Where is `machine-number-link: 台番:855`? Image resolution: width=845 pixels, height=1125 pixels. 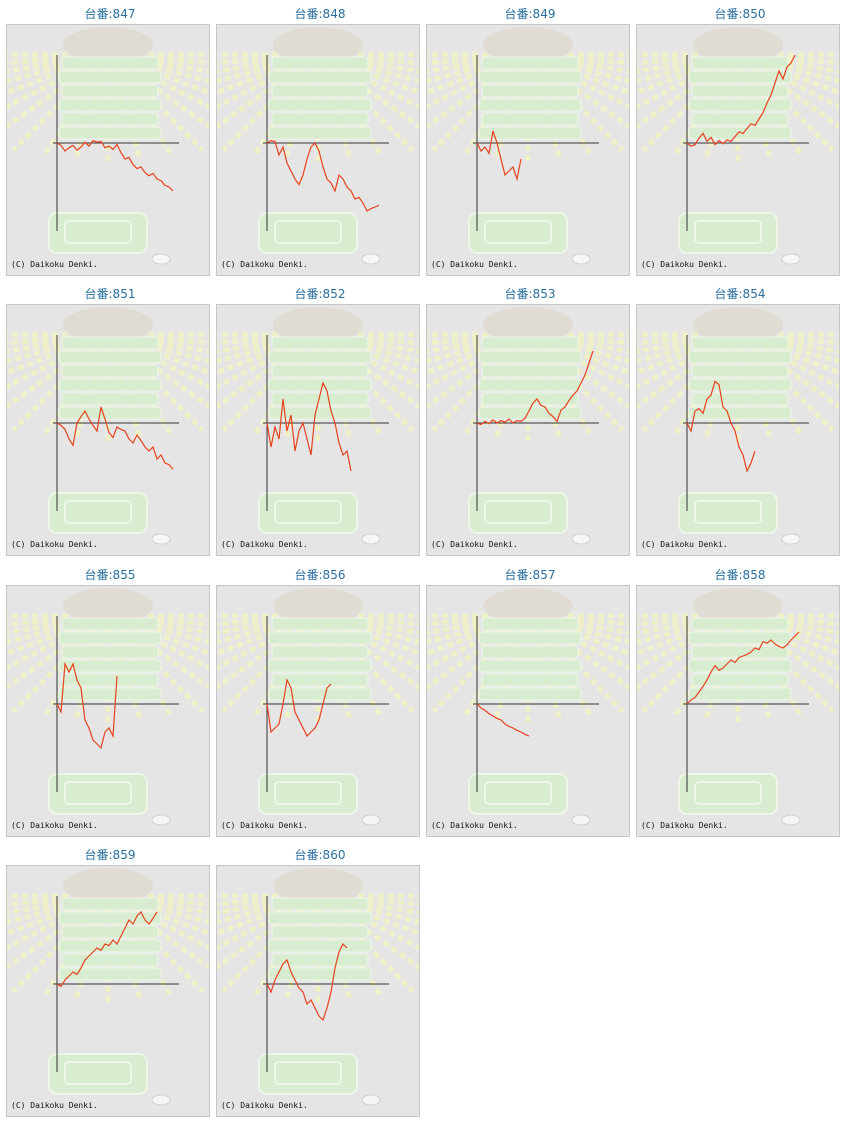
machine-number-link: 台番:855 is located at coordinates (110, 575).